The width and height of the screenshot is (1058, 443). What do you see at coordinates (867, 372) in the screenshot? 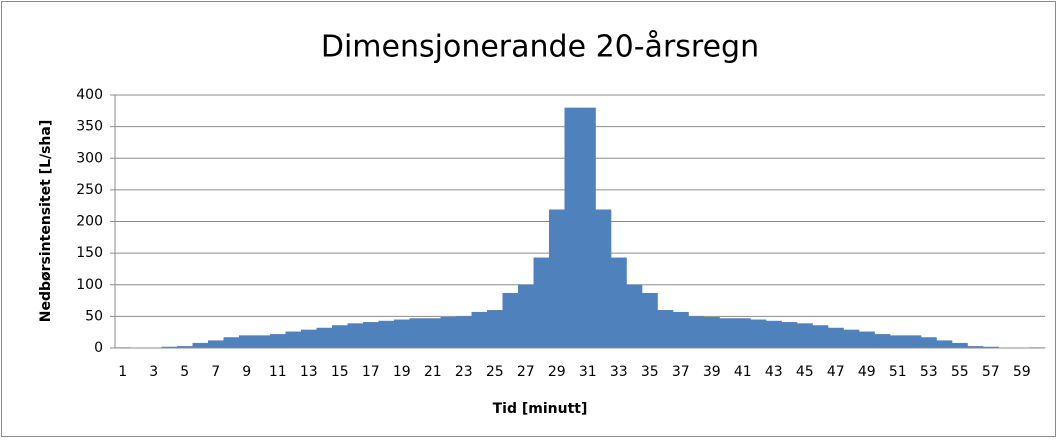
I see `x-tick-label: 49` at bounding box center [867, 372].